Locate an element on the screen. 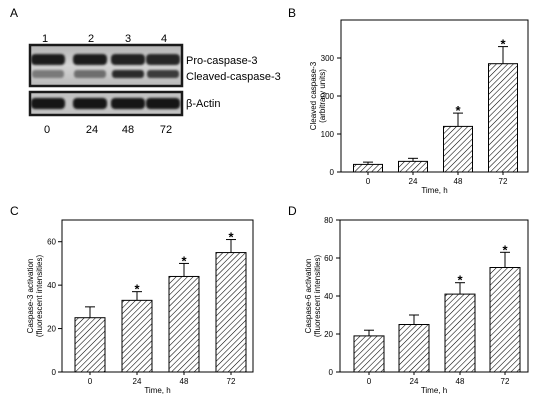 The width and height of the screenshot is (550, 402). panel-label: C is located at coordinates (14, 211).